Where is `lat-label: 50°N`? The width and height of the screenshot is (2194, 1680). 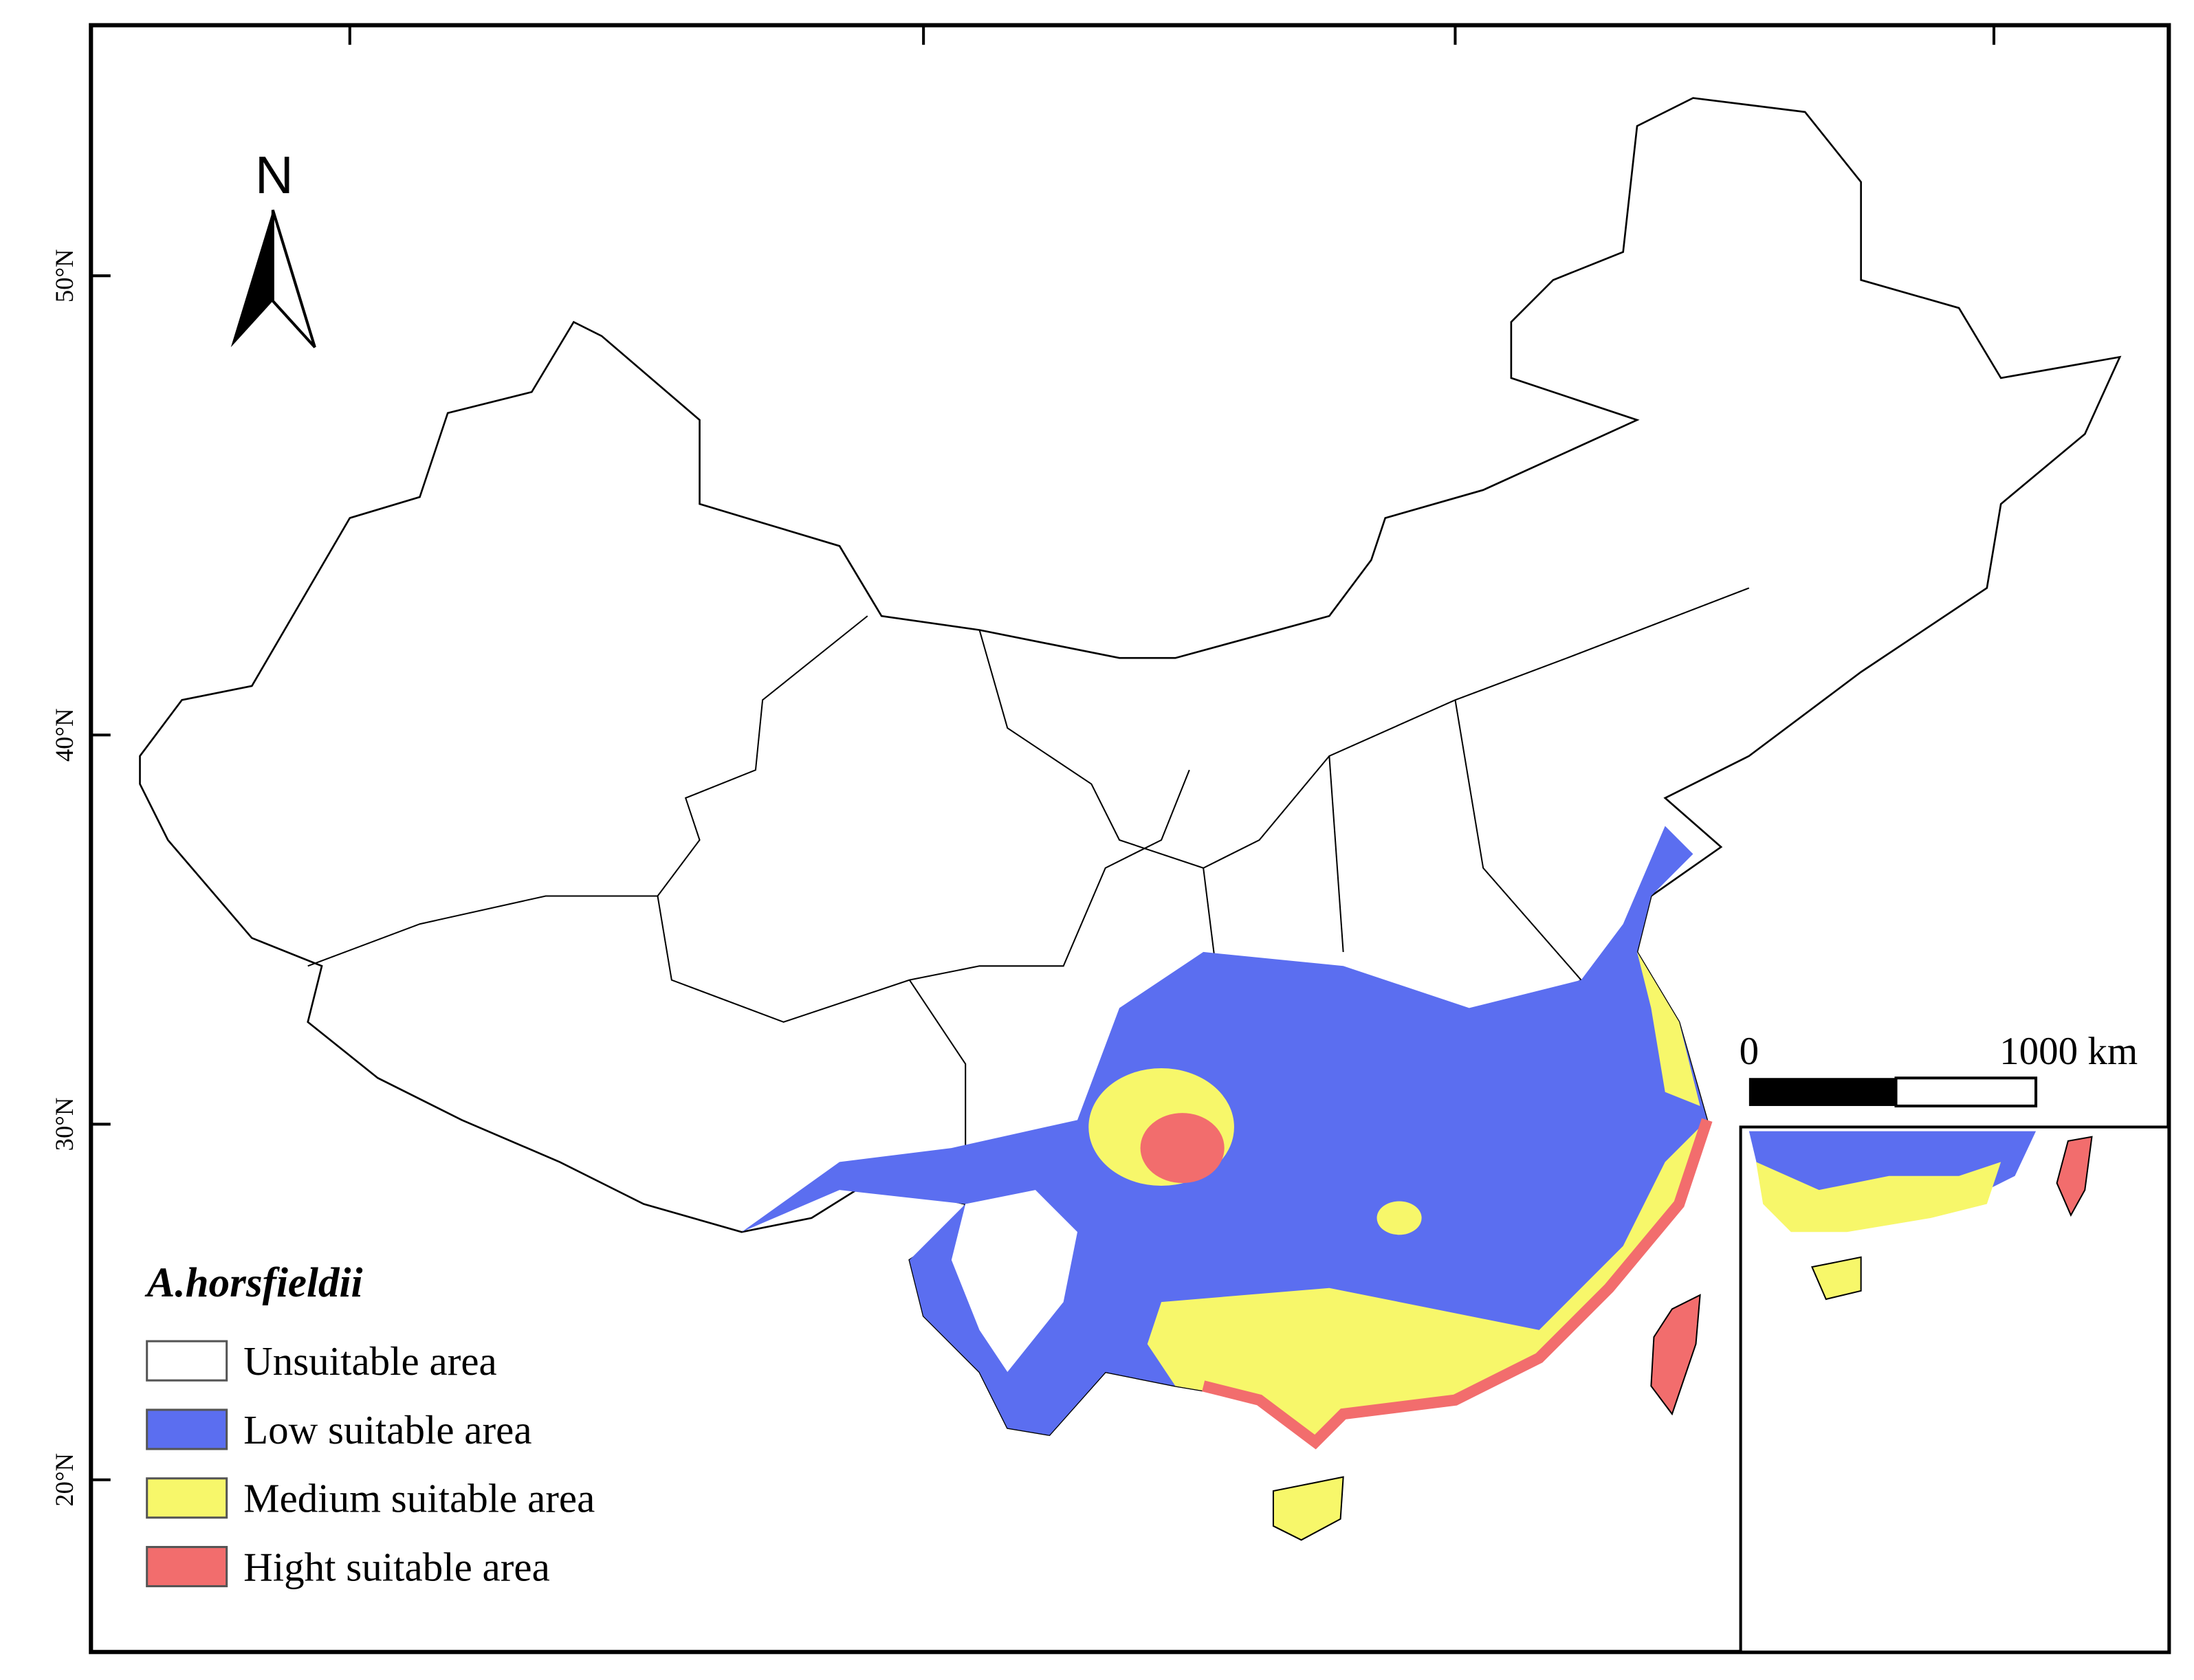
lat-label: 50°N is located at coordinates (64, 275).